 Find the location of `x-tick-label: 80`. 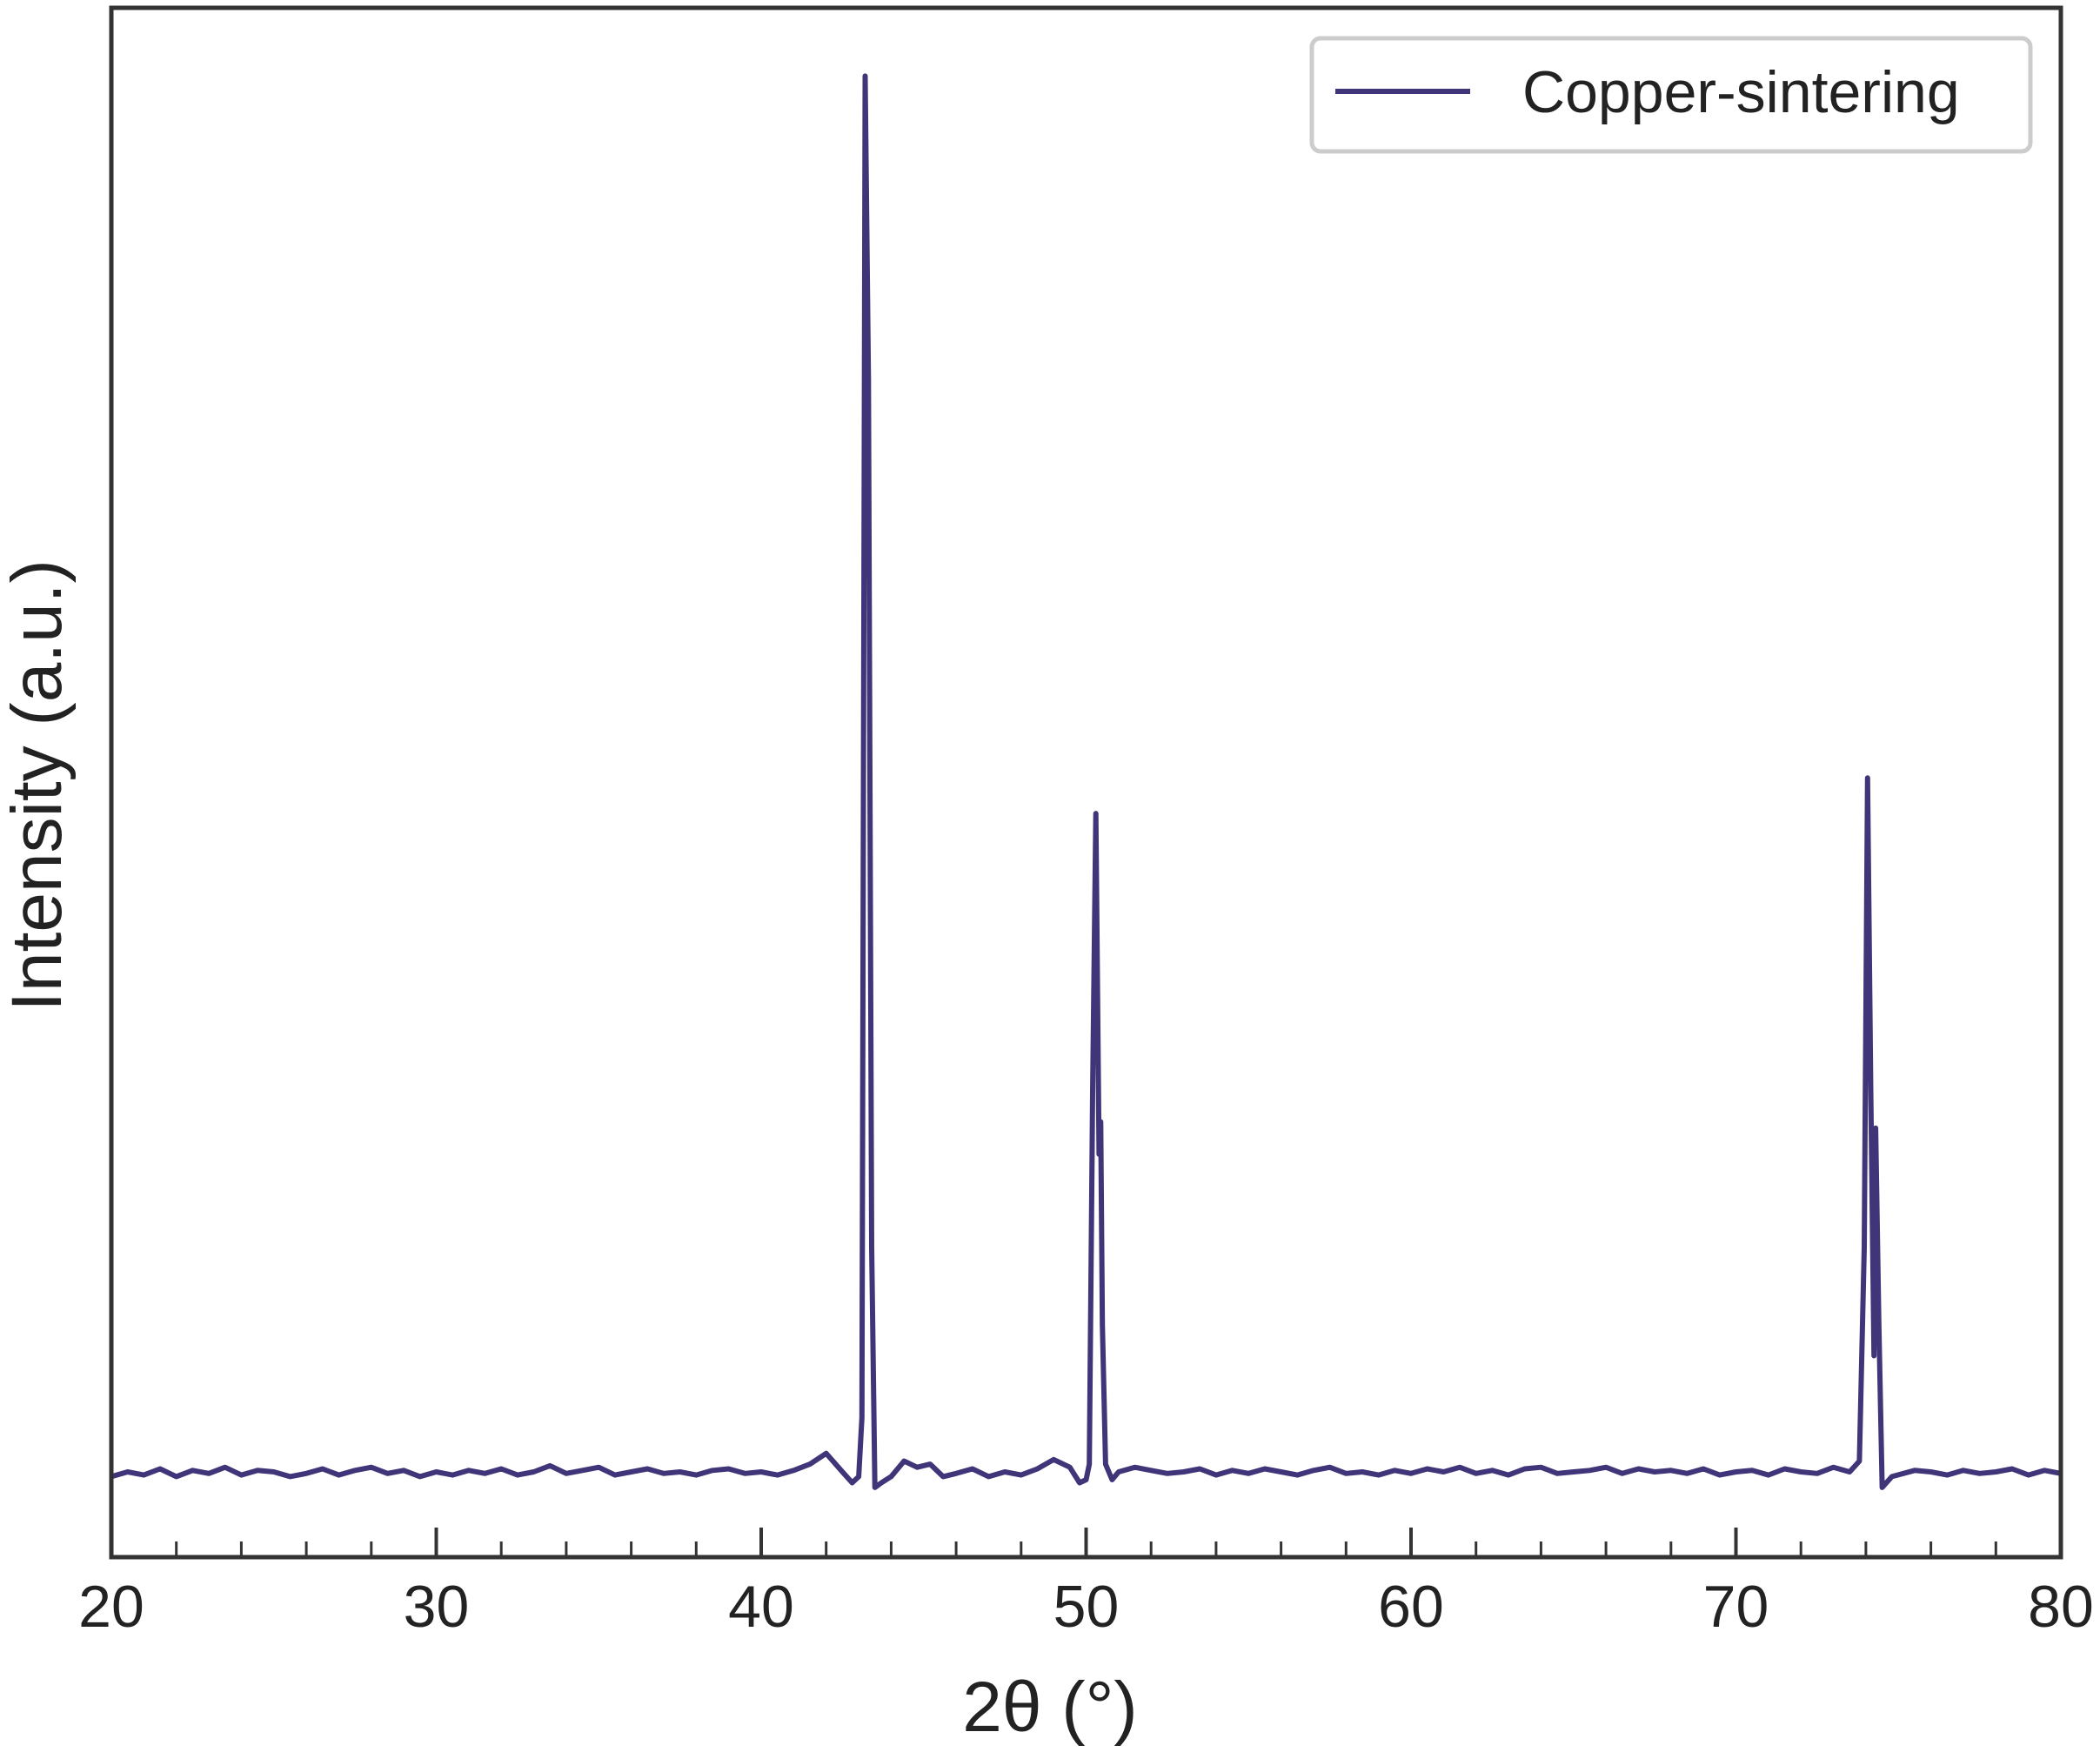

x-tick-label: 80 is located at coordinates (2061, 1607).